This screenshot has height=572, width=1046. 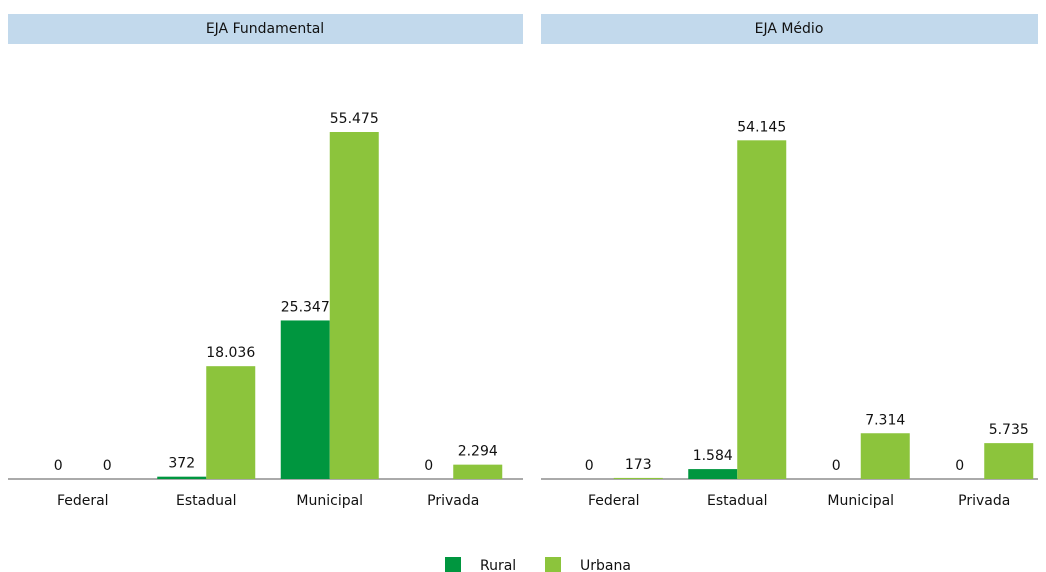 I want to click on data-label: 372, so click(x=181, y=464).